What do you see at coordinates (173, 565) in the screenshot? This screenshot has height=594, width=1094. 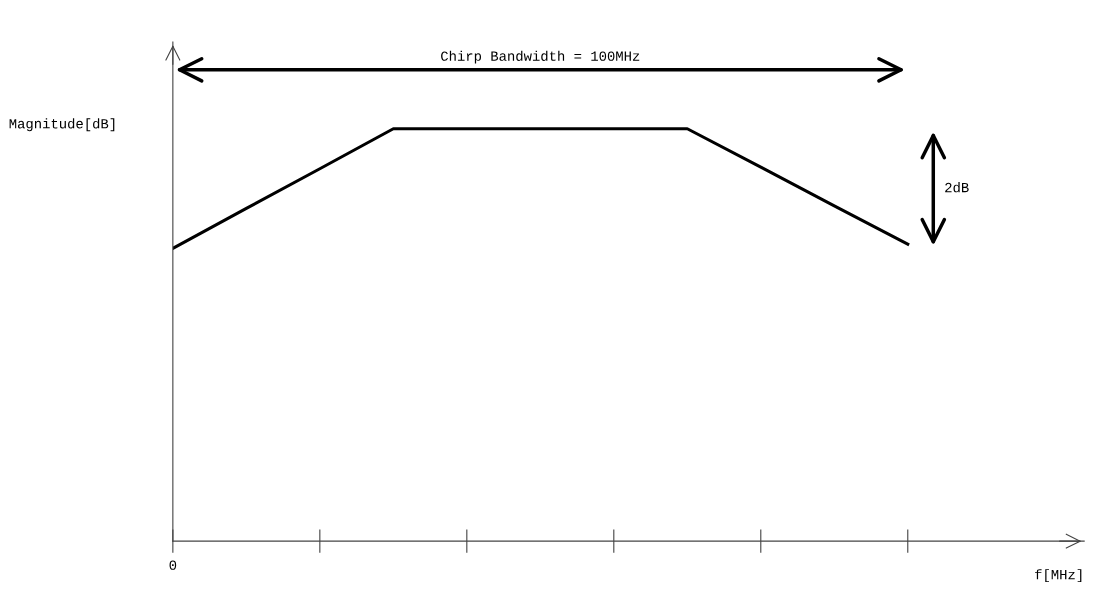 I see `text: 0` at bounding box center [173, 565].